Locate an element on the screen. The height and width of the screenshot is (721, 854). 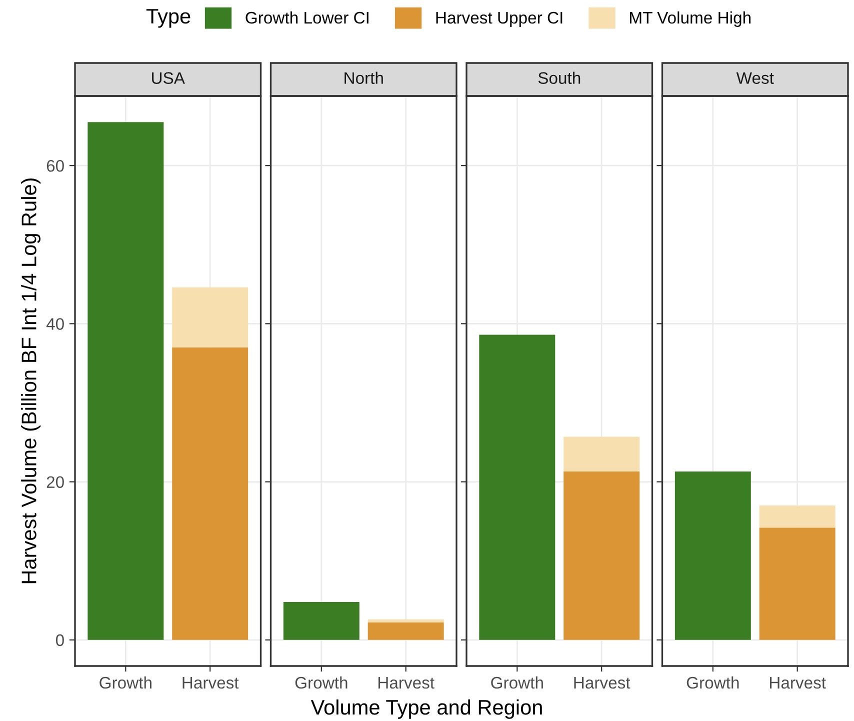
chart-title: South is located at coordinates (559, 78).